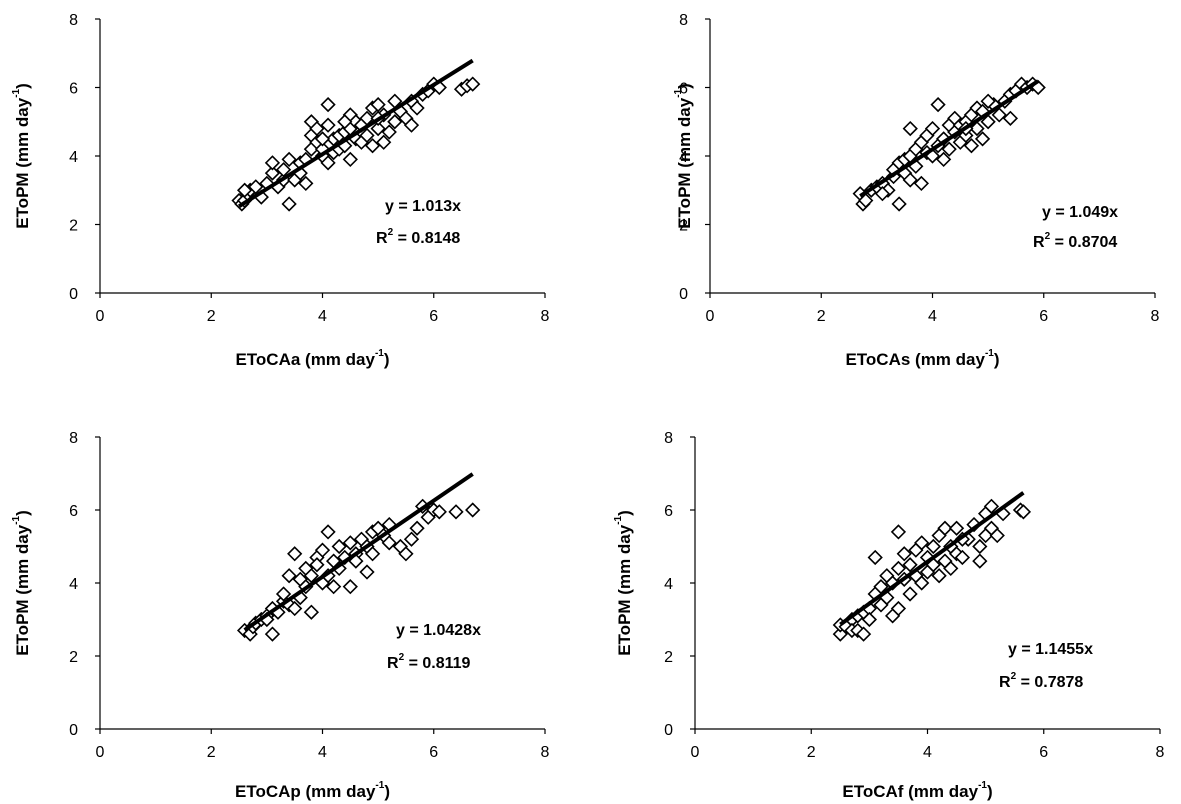  I want to click on y-axis-label: EToPM (mm day-1), so click(683, 156).